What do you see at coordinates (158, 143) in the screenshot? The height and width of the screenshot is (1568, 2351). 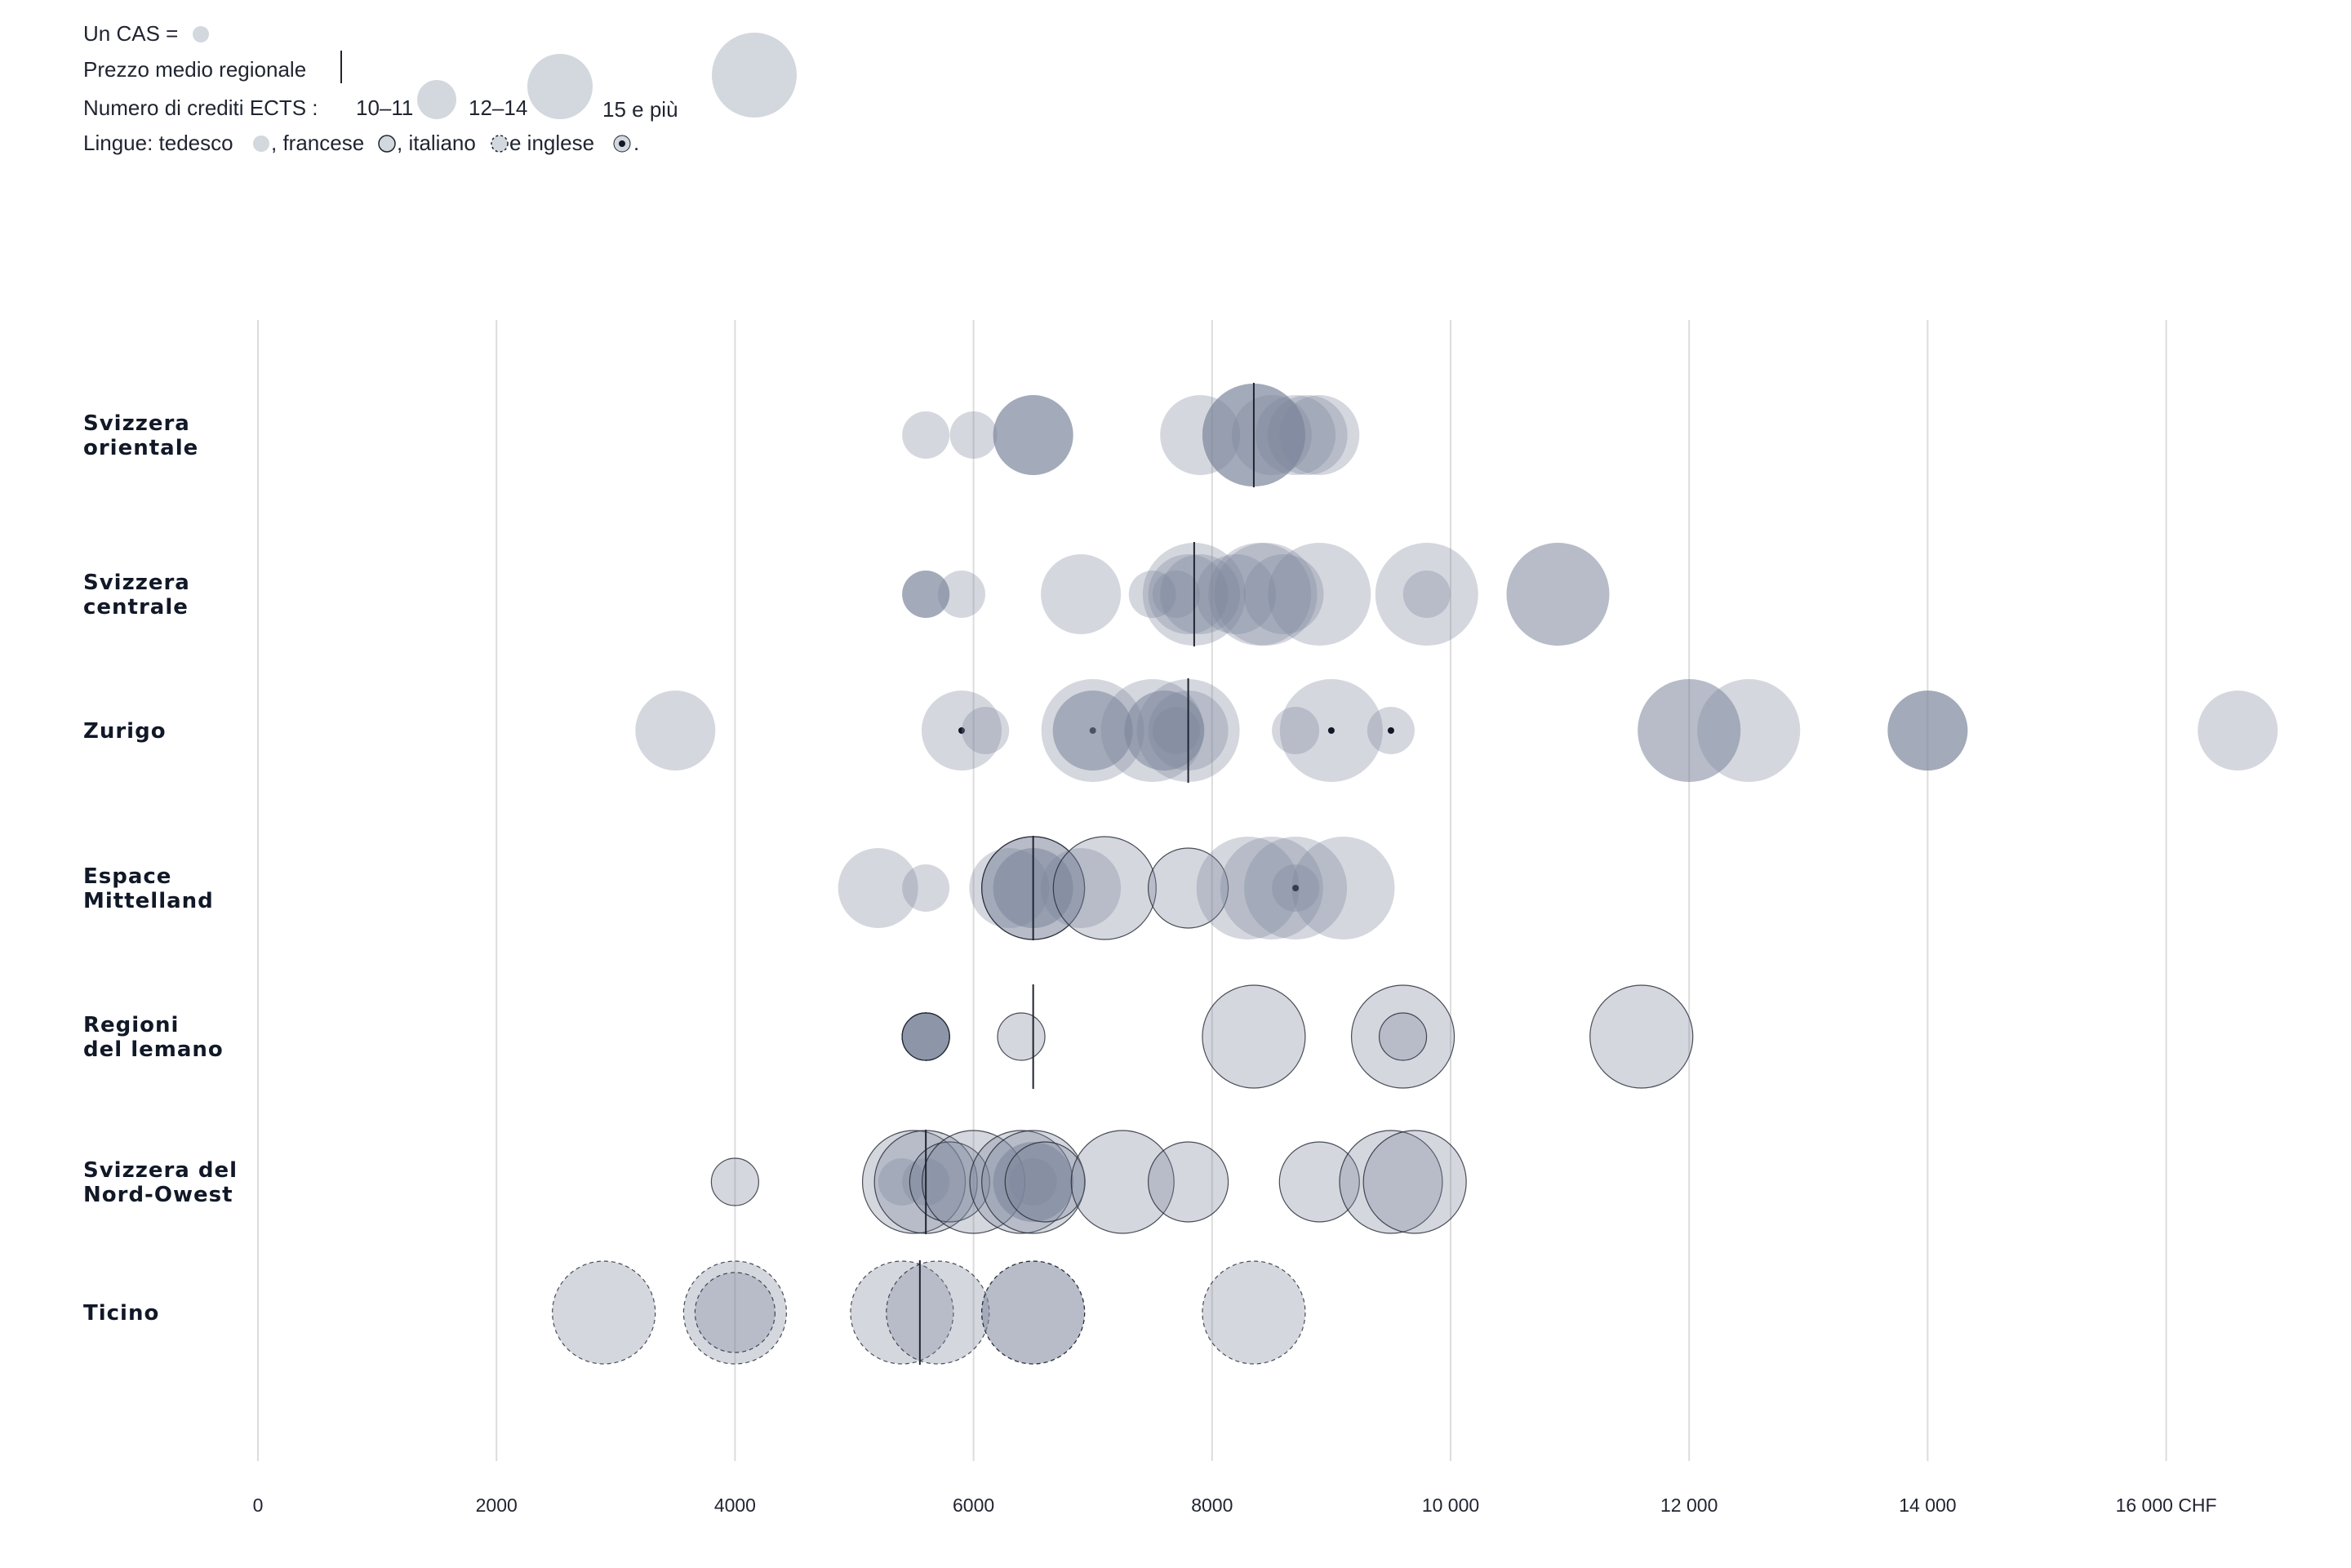 I see `legend-languages: Lingue: tedesco` at bounding box center [158, 143].